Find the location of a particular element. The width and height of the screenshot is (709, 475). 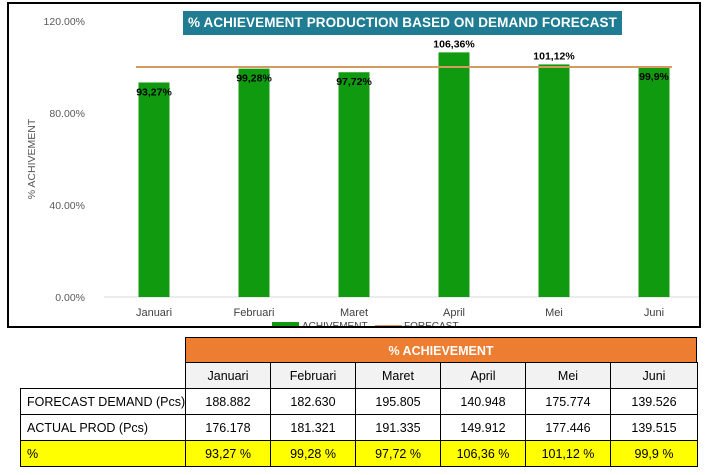

table-header-title: % ACHIEVEMENT is located at coordinates (441, 350).